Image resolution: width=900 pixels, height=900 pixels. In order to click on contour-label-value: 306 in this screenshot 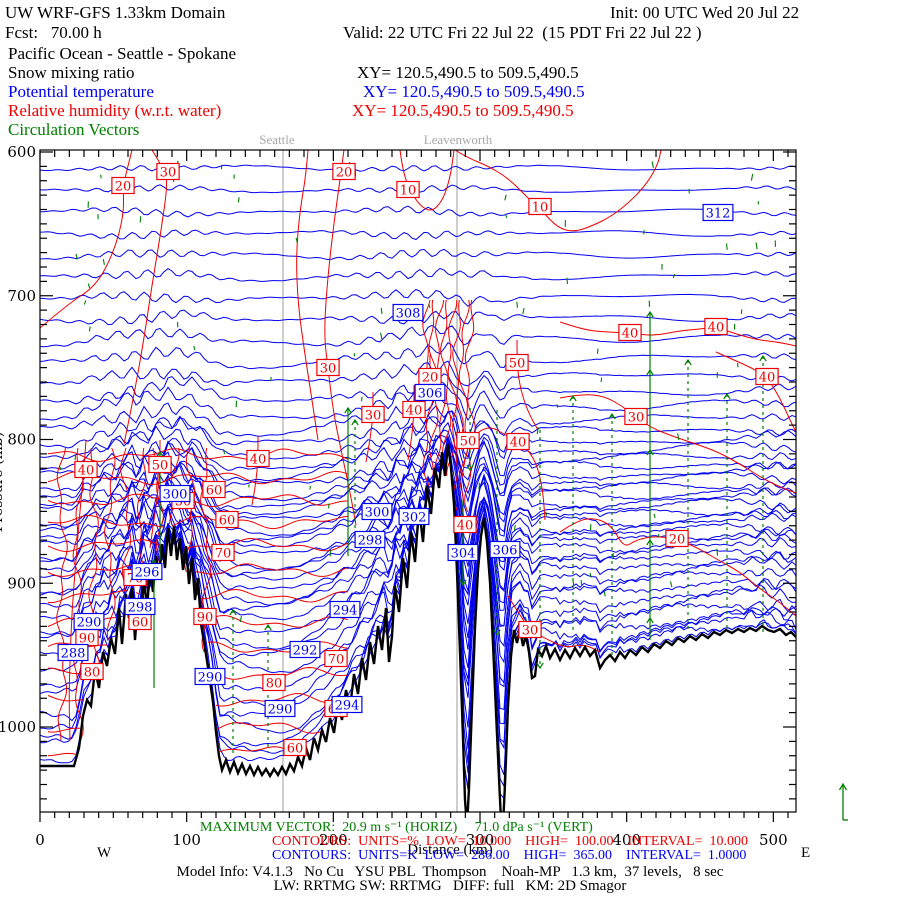, I will do `click(430, 394)`.